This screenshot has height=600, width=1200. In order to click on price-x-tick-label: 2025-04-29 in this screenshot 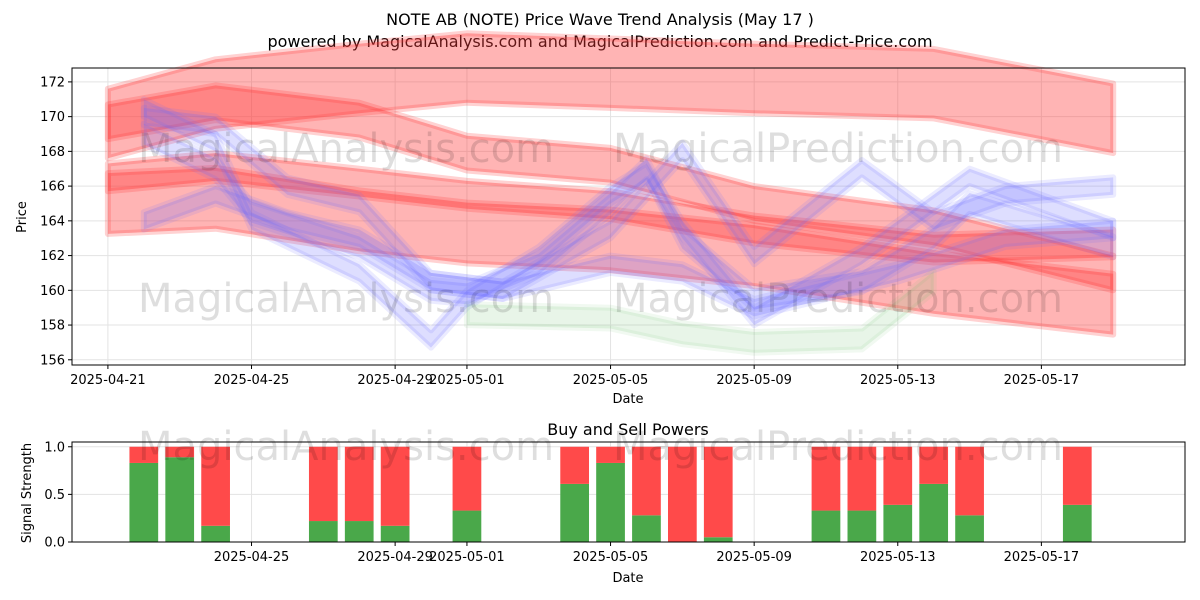, I will do `click(395, 380)`.